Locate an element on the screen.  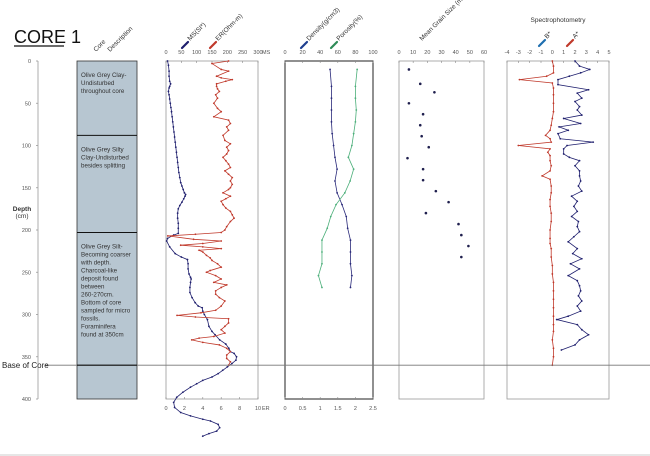
depth-tick-label: 200 is located at coordinates (26, 231).